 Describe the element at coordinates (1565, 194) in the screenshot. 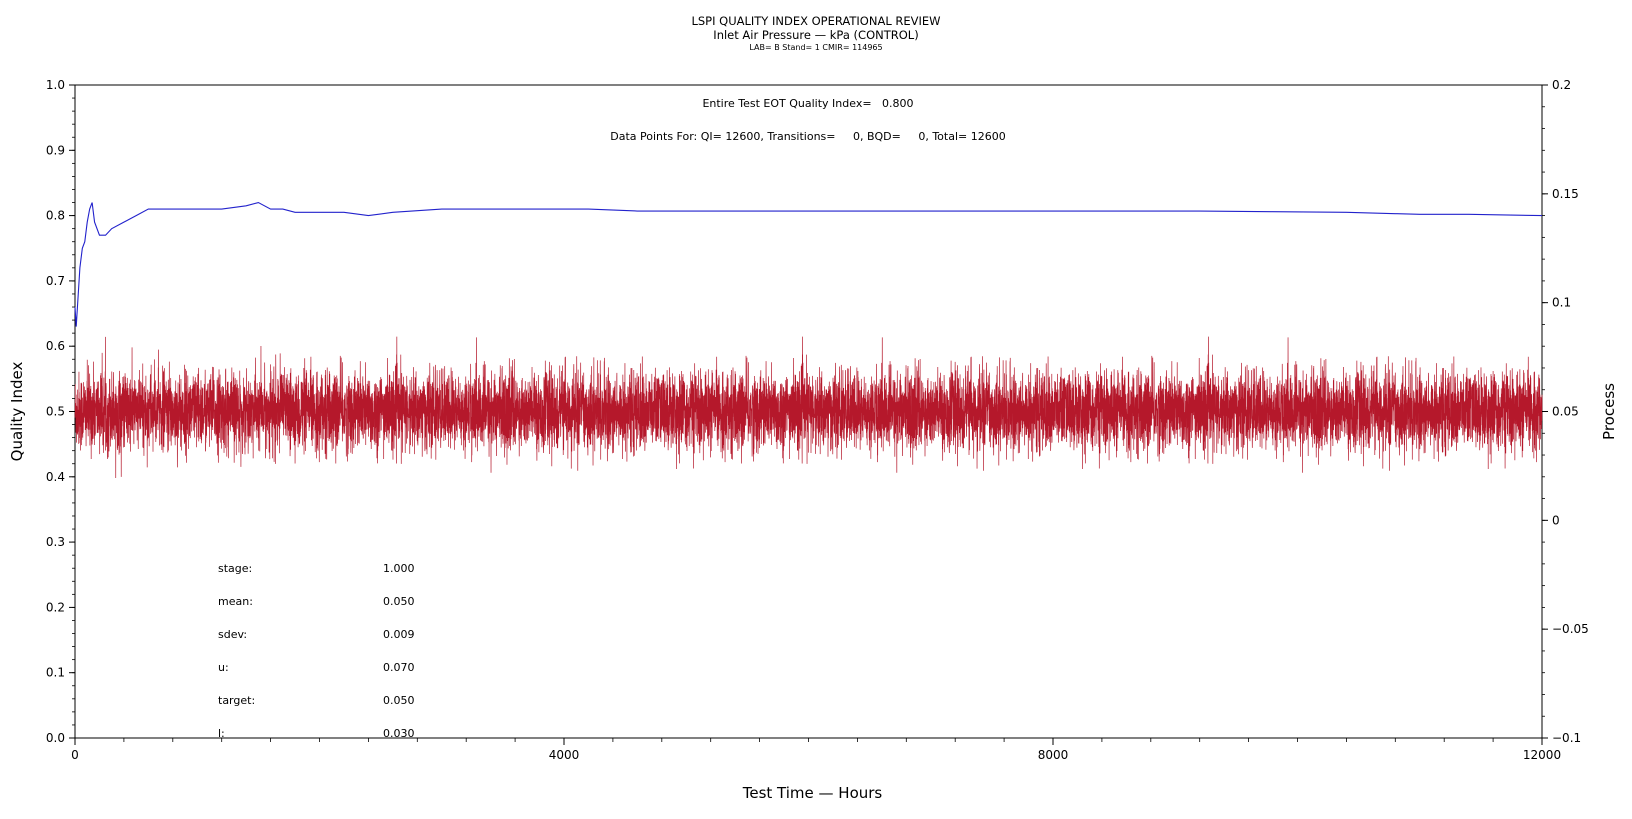

I see `y2-tick-label: 0.15` at that location.